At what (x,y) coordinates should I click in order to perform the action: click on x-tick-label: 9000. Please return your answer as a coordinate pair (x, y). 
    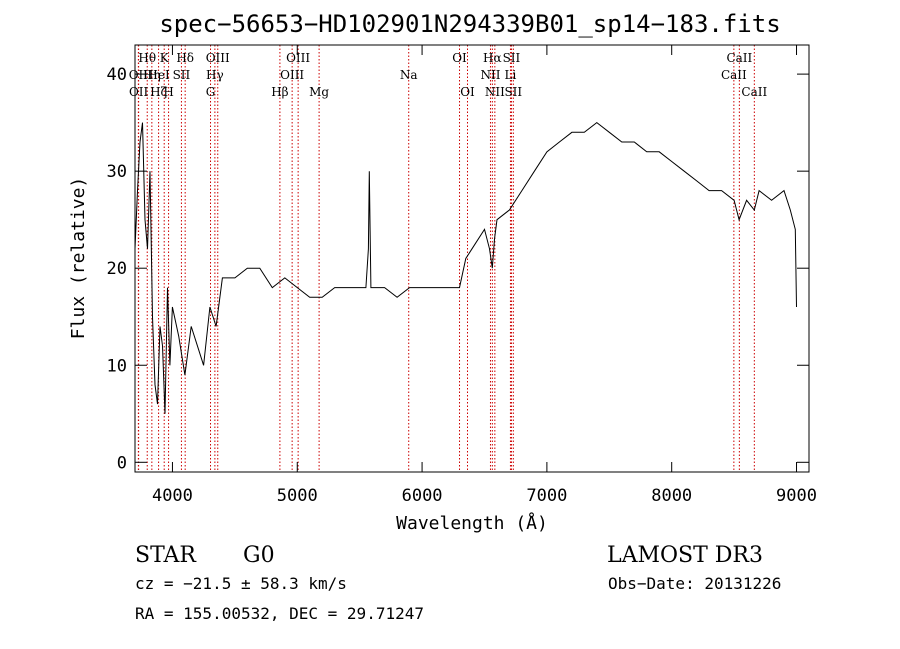
    Looking at the image, I should click on (796, 496).